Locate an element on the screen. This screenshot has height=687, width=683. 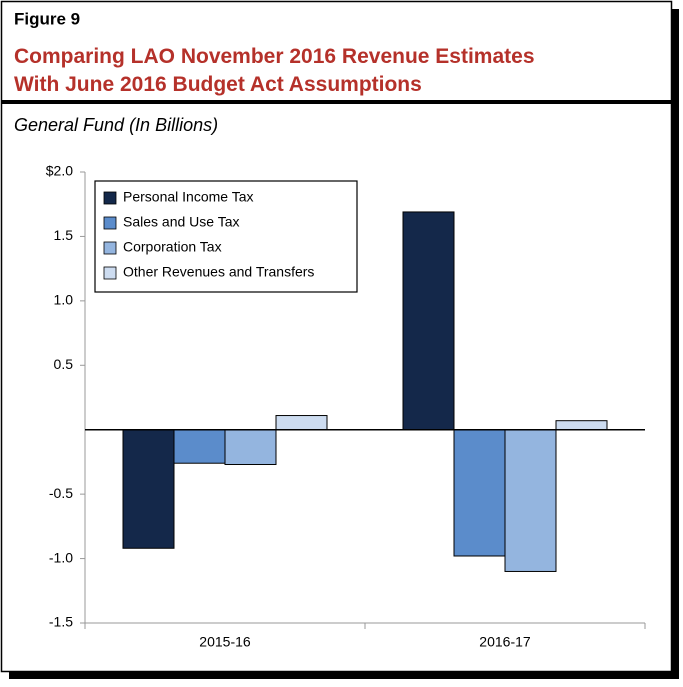
subtitle: General Fund (In Billions) is located at coordinates (116, 125).